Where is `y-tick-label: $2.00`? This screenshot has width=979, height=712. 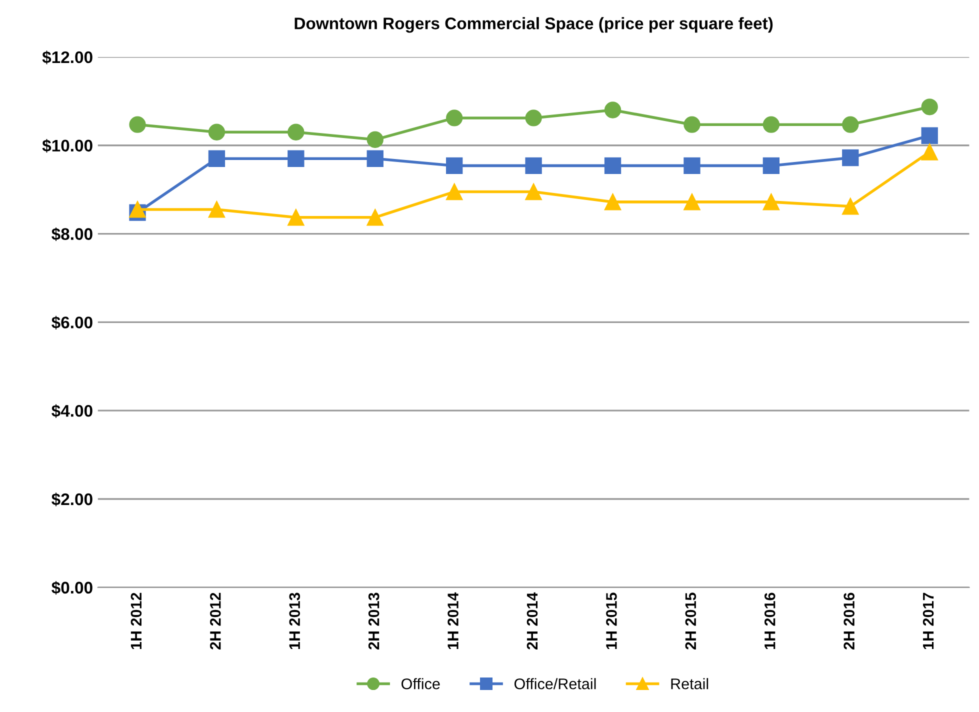
y-tick-label: $2.00 is located at coordinates (72, 499).